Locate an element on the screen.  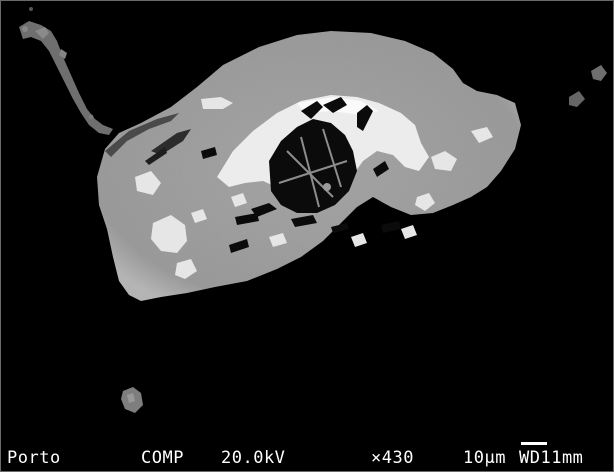
operator-label: Porto is located at coordinates (34, 458).